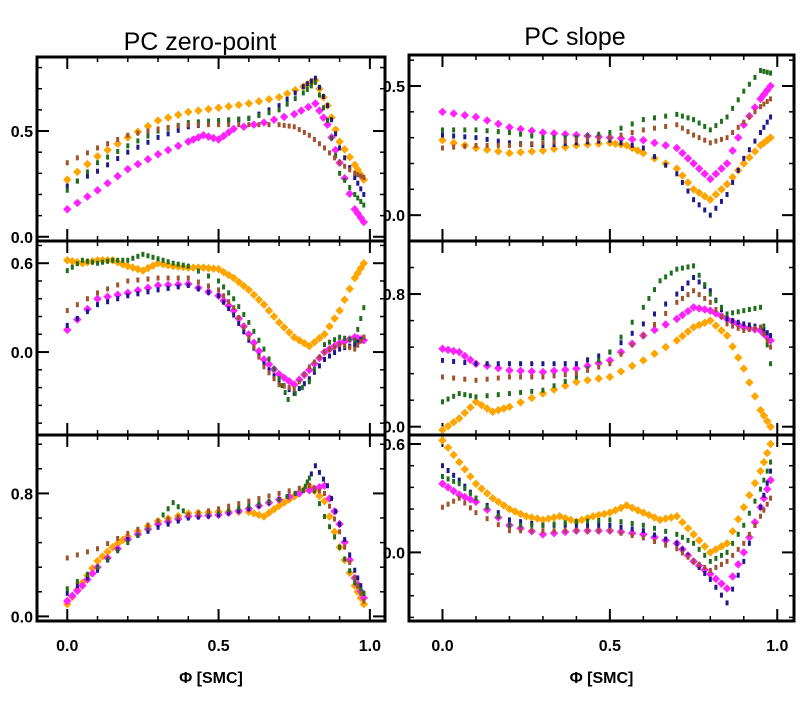  What do you see at coordinates (606, 320) in the screenshot?
I see `series-navy` at bounding box center [606, 320].